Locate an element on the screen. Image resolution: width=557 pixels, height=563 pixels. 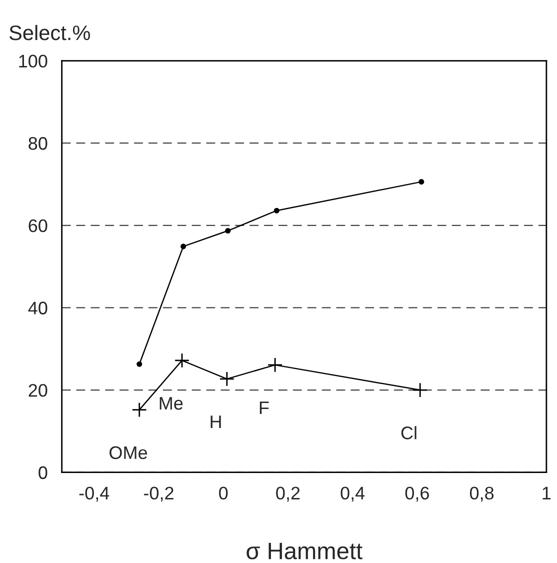
annotation: Cl is located at coordinates (408, 433).